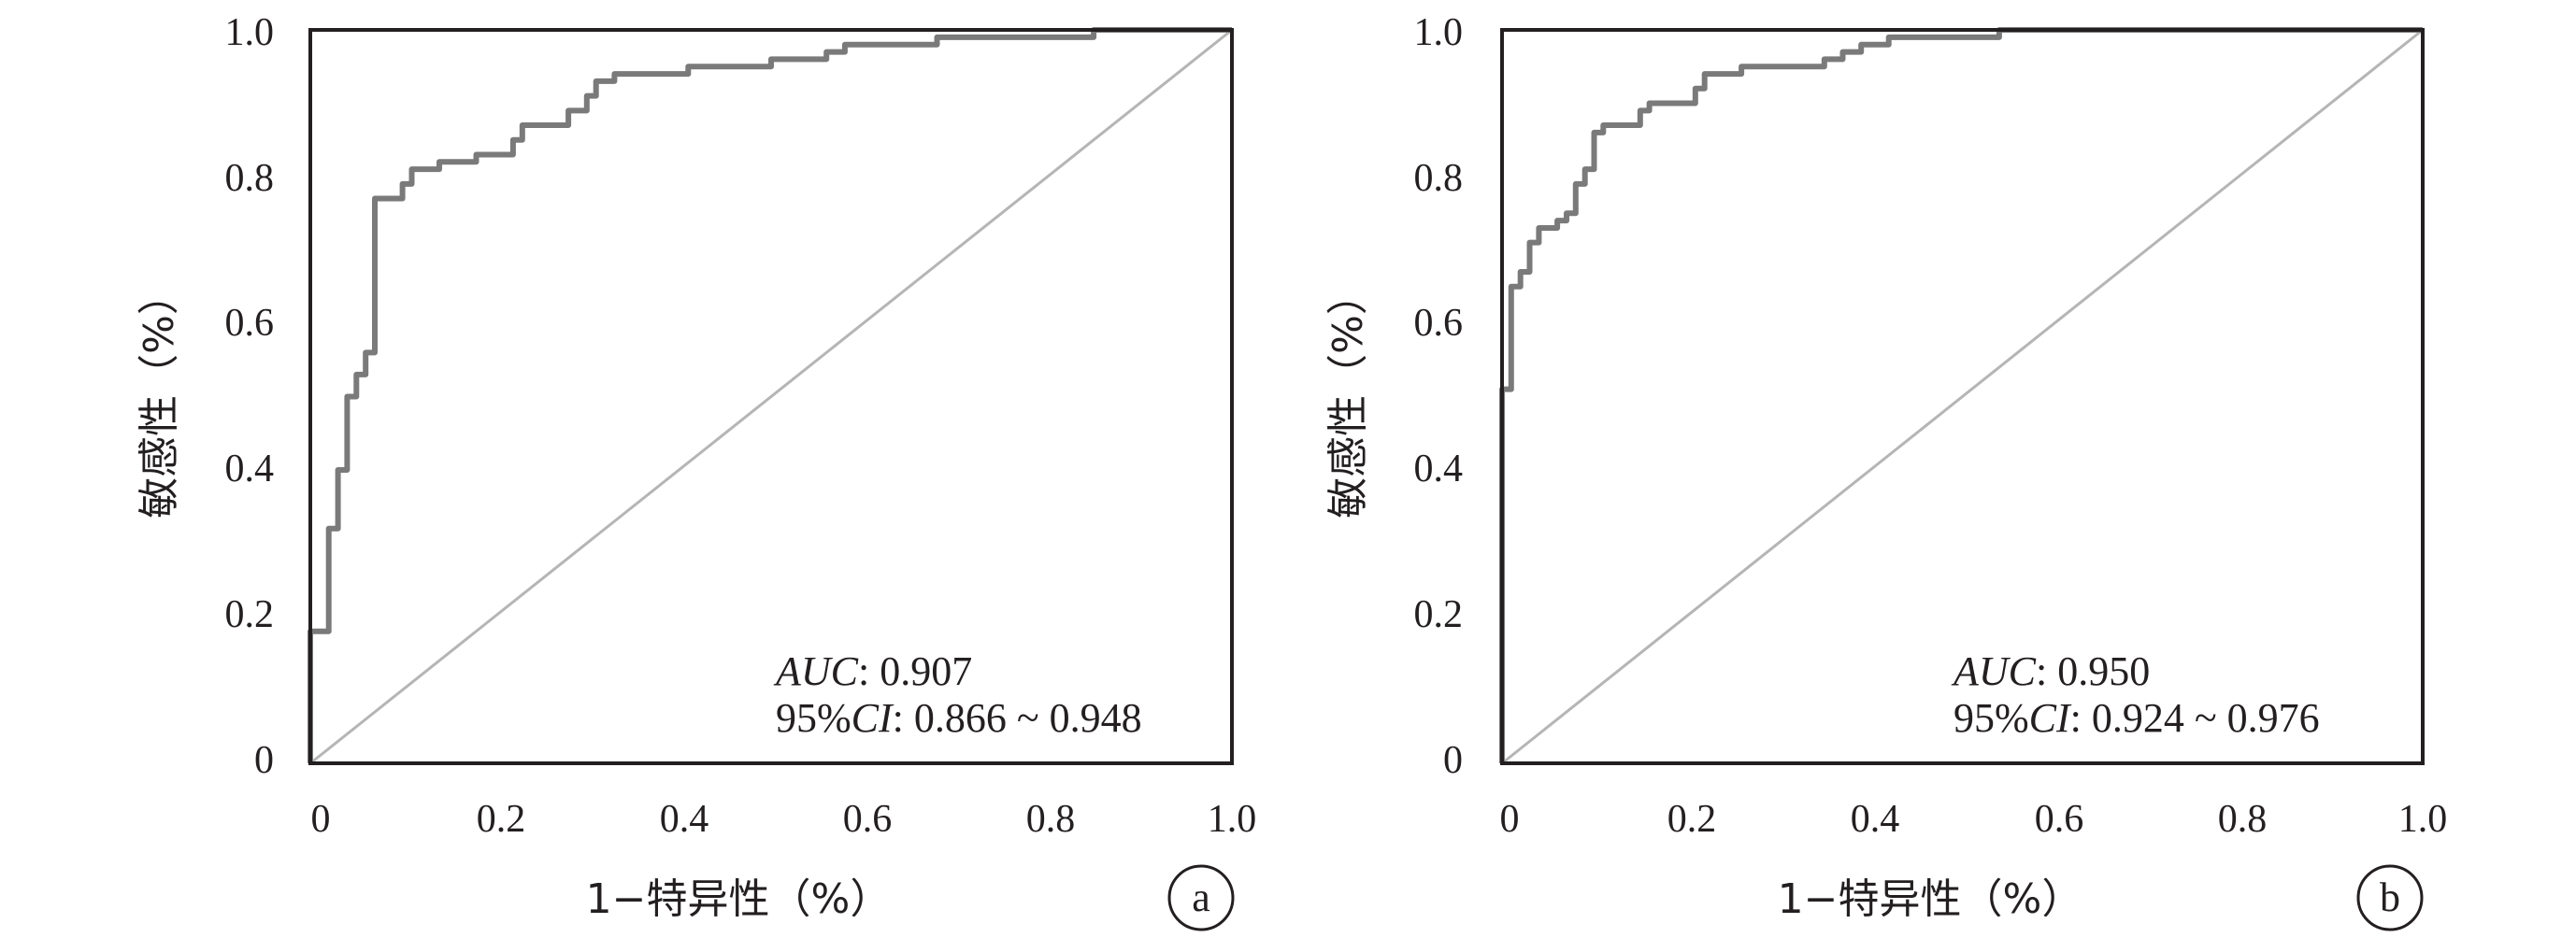 The width and height of the screenshot is (2576, 938). What do you see at coordinates (1974, 820) in the screenshot?
I see `panel-b-xtick-labels: 0 0.2 0.4 0.6 0.8 1.0` at bounding box center [1974, 820].